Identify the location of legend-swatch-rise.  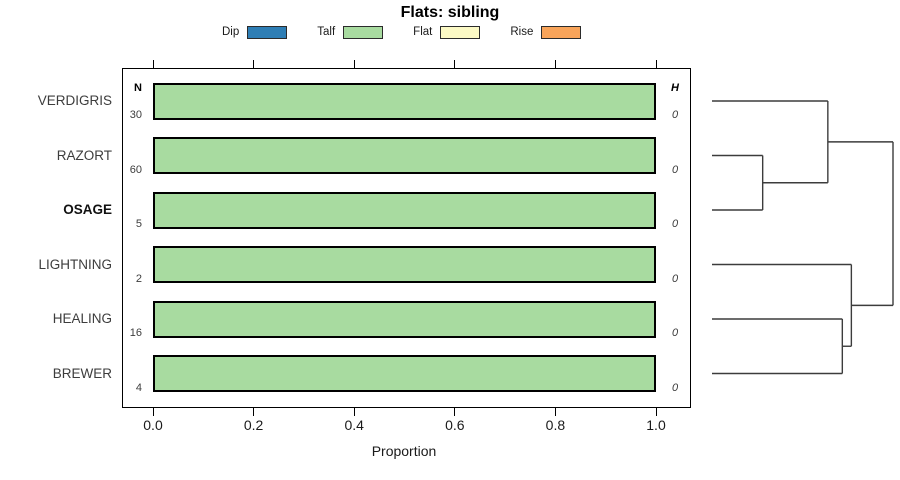
(561, 32).